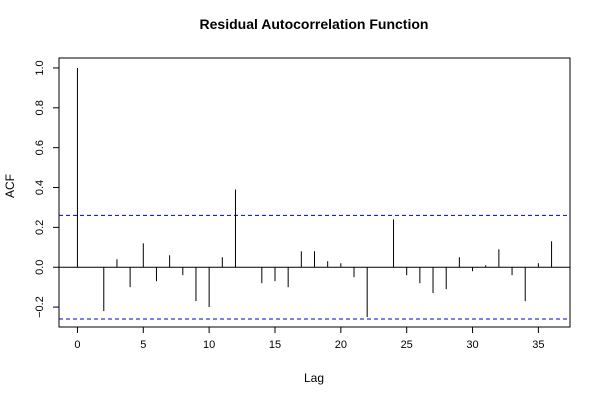 The image size is (599, 400). What do you see at coordinates (314, 24) in the screenshot?
I see `chart-title: Residual Autocorrelation Function` at bounding box center [314, 24].